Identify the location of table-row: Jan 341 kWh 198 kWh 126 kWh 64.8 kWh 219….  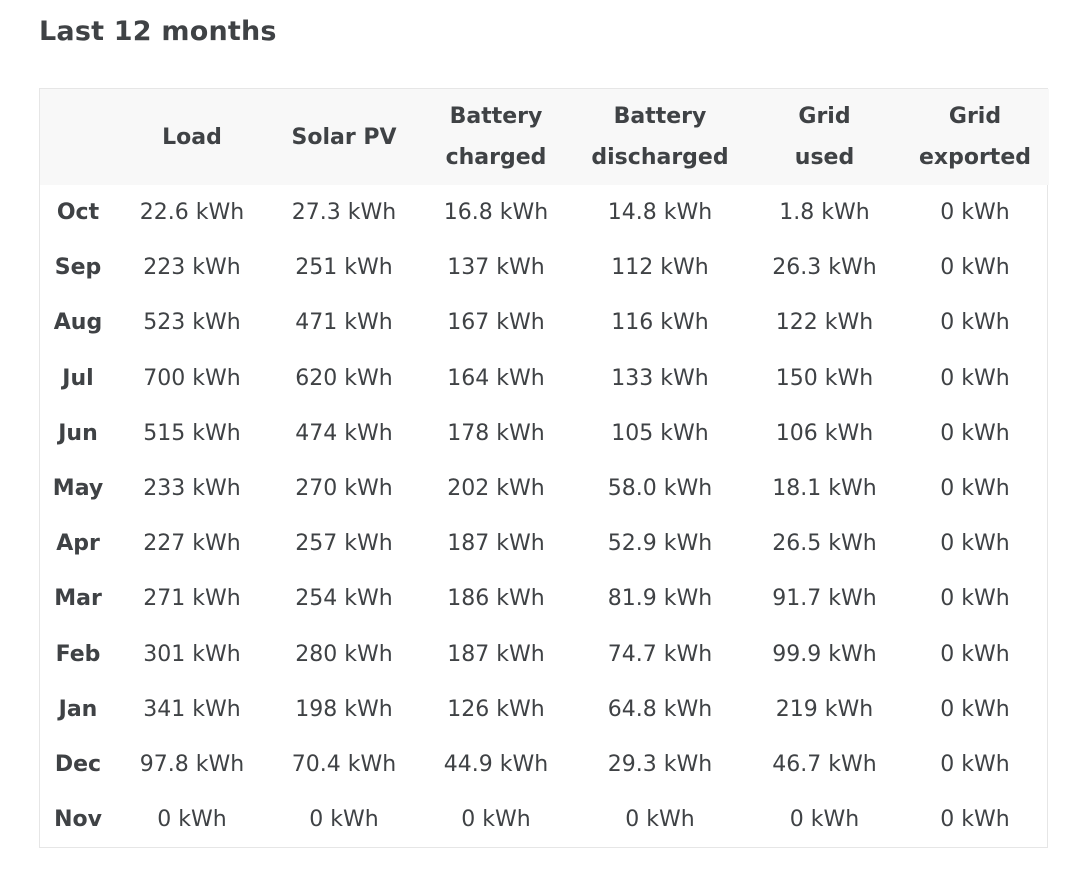
(544, 709).